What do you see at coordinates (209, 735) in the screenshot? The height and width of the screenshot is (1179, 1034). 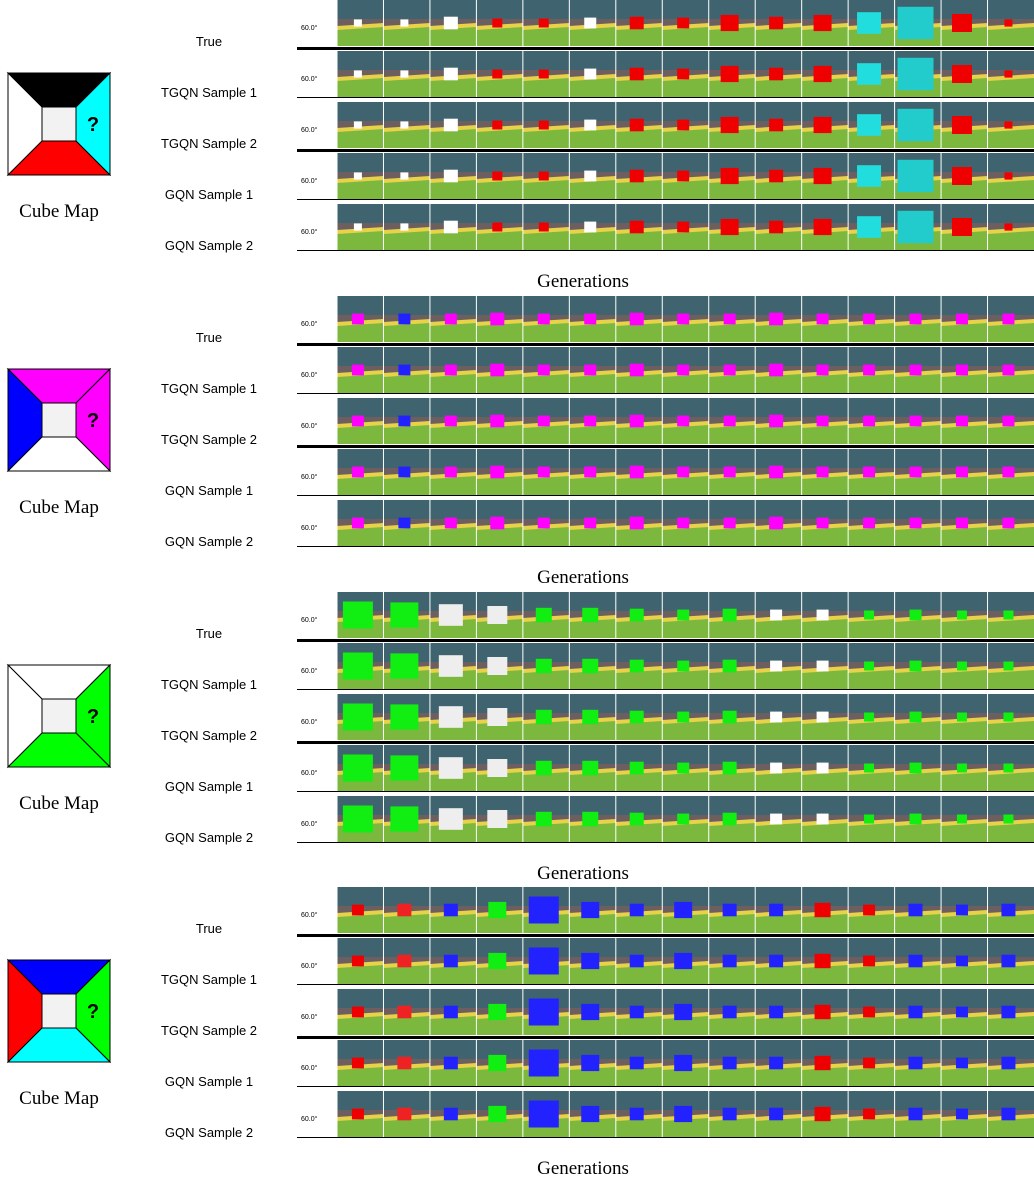 I see `row-label: TGQN Sample 2` at bounding box center [209, 735].